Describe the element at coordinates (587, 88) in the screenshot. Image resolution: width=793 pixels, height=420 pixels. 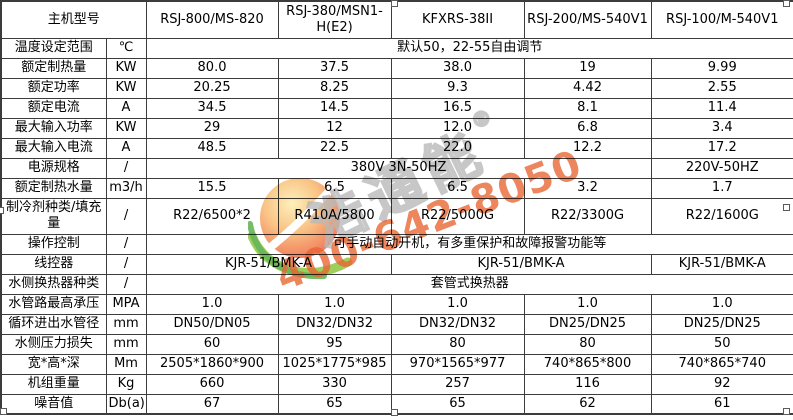
I see `spec-cell: 4.42` at that location.